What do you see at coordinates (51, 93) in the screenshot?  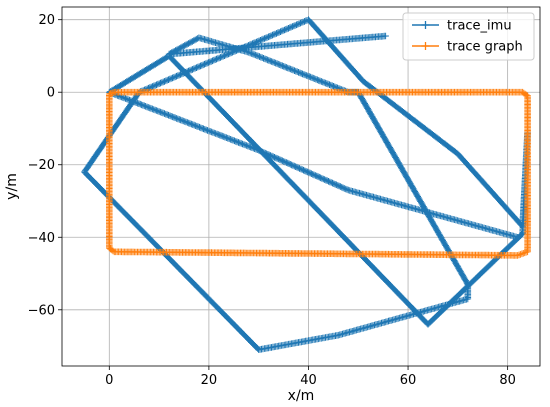 I see `y-tick-label: 0` at bounding box center [51, 93].